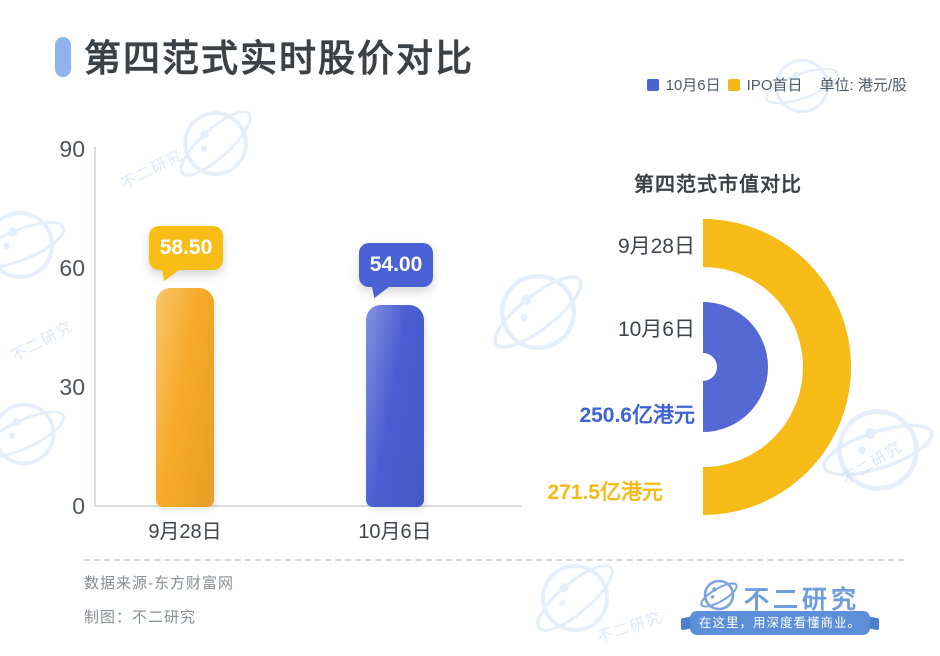 The image size is (940, 656). I want to click on donut-value-label-oct: 250.6亿港元, so click(637, 415).